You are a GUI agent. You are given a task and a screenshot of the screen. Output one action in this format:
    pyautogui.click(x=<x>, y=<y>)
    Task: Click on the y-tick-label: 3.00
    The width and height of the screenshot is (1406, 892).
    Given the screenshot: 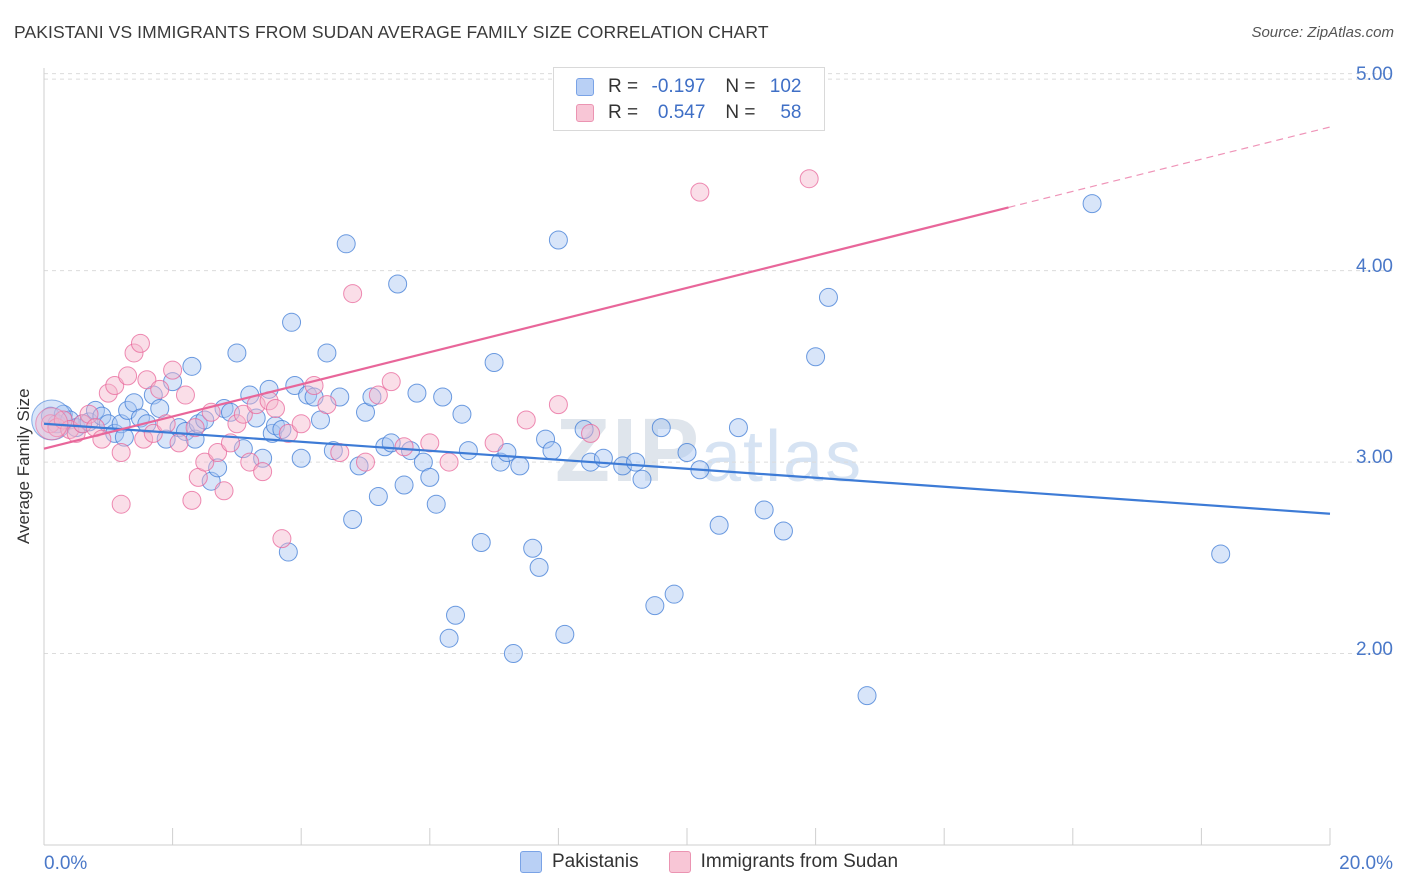 What is the action you would take?
    pyautogui.click(x=1374, y=458)
    